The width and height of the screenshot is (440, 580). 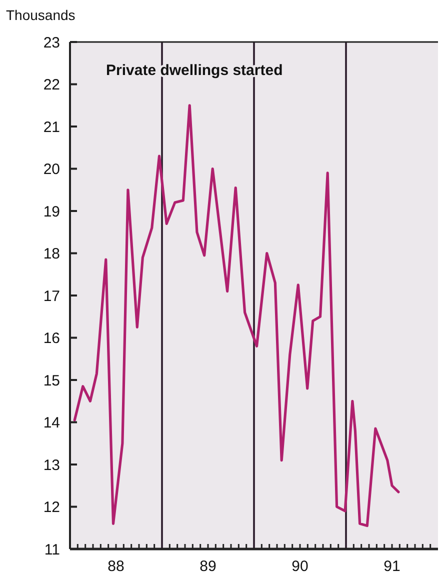 What do you see at coordinates (300, 566) in the screenshot?
I see `x-tick-label: 90` at bounding box center [300, 566].